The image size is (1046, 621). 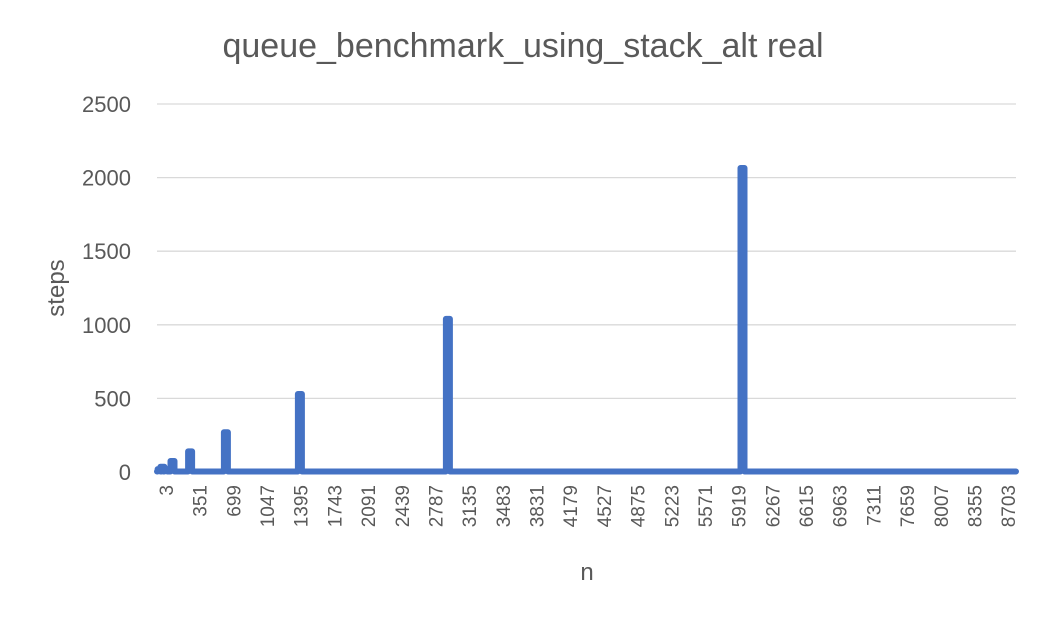 What do you see at coordinates (436, 506) in the screenshot?
I see `x-tick-label: 2787` at bounding box center [436, 506].